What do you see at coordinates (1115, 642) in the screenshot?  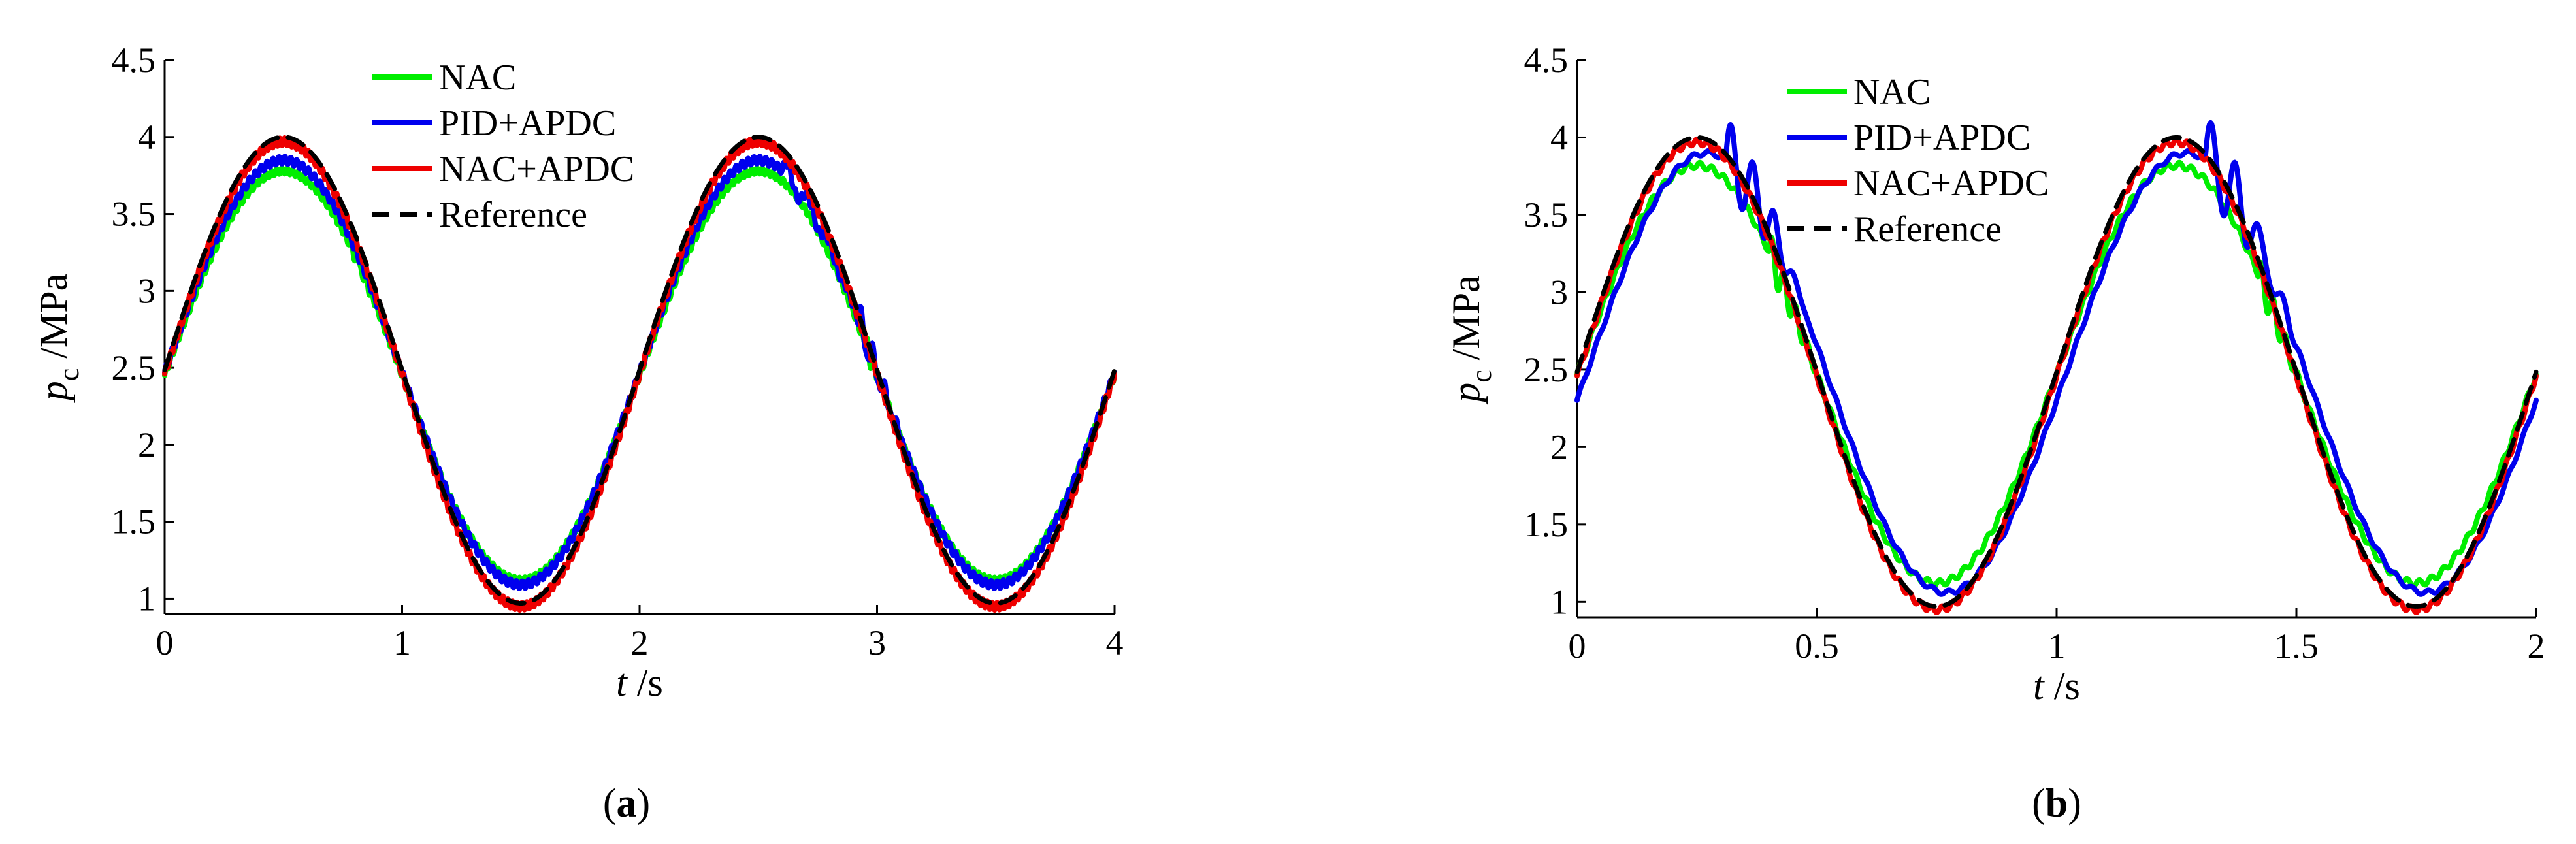 I see `x-tick-label: 4` at bounding box center [1115, 642].